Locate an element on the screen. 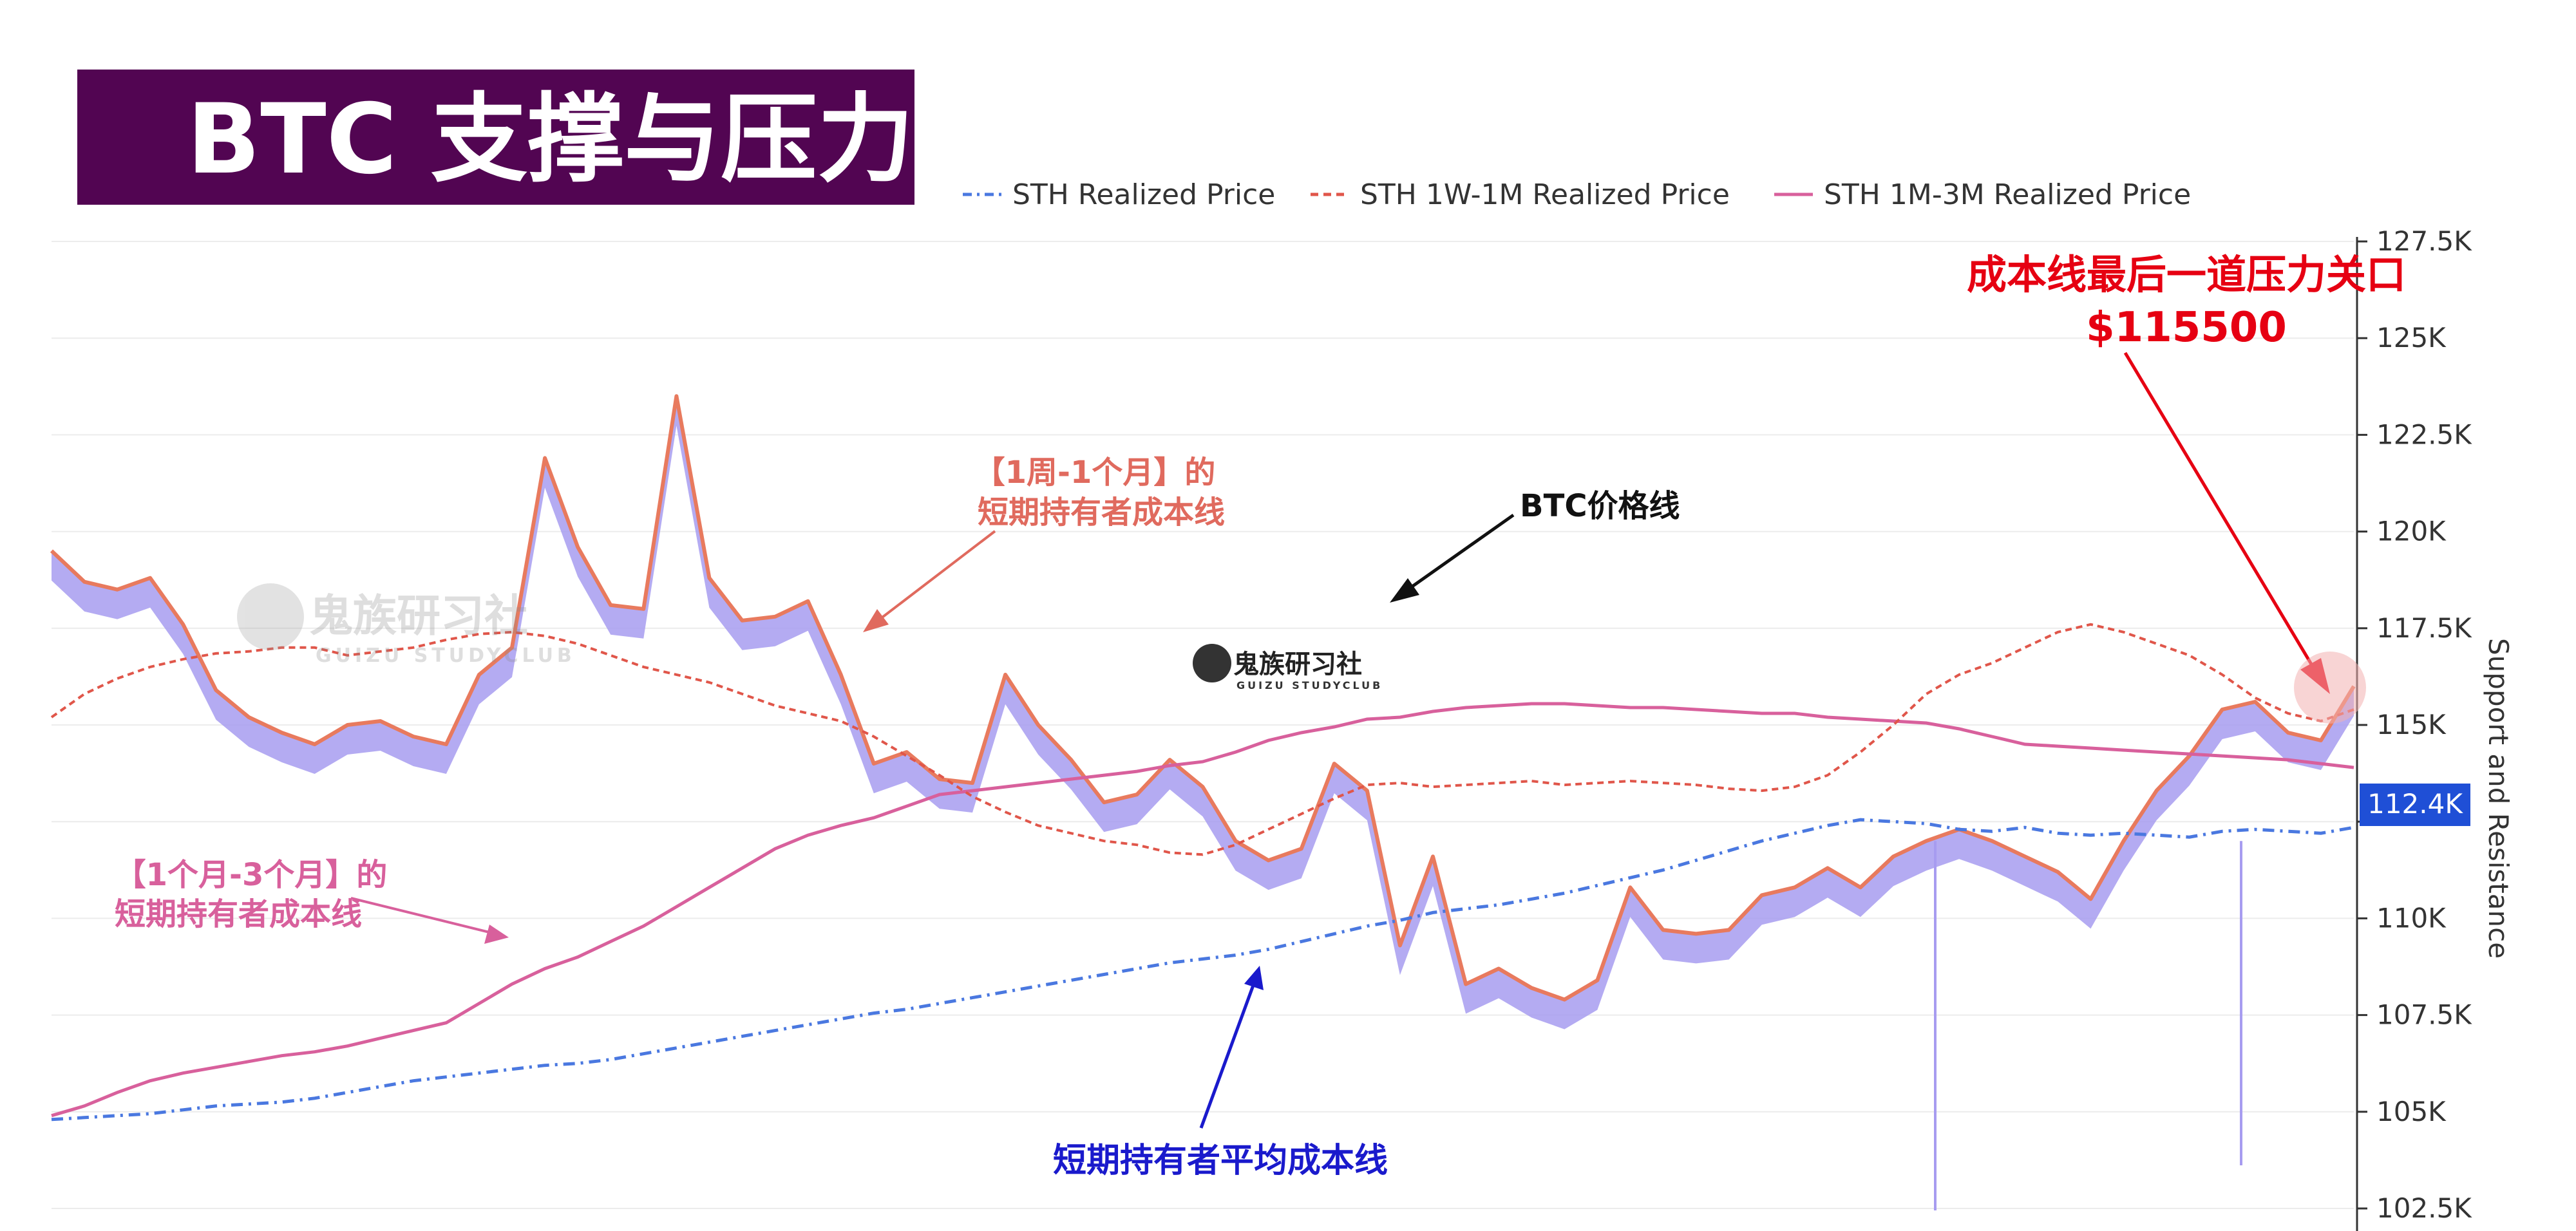 The width and height of the screenshot is (2576, 1231). arrow-sth-1w-1m is located at coordinates (935, 577).